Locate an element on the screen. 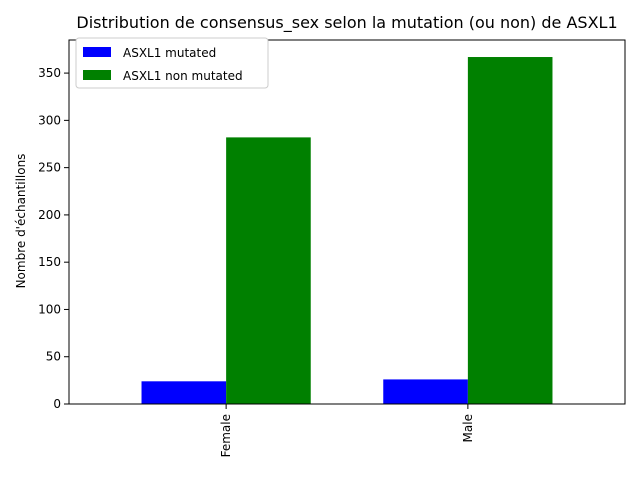 The height and width of the screenshot is (479, 639). y-tick-label: 50 is located at coordinates (53, 357).